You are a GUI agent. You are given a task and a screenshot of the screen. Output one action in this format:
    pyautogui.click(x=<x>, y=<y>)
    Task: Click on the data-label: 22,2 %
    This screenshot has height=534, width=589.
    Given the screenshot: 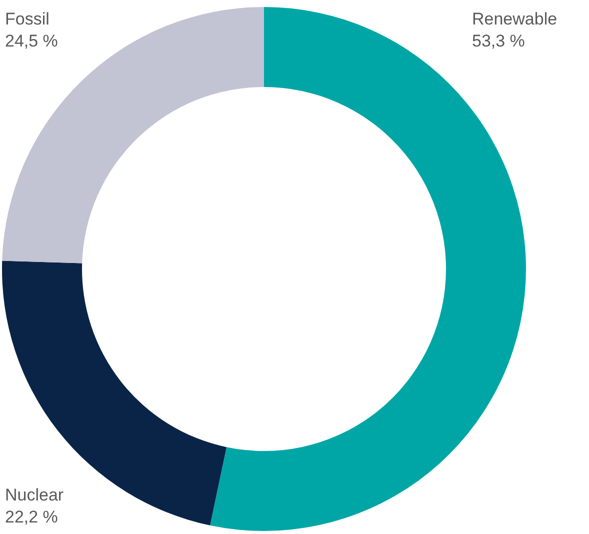 What is the action you would take?
    pyautogui.click(x=31, y=517)
    